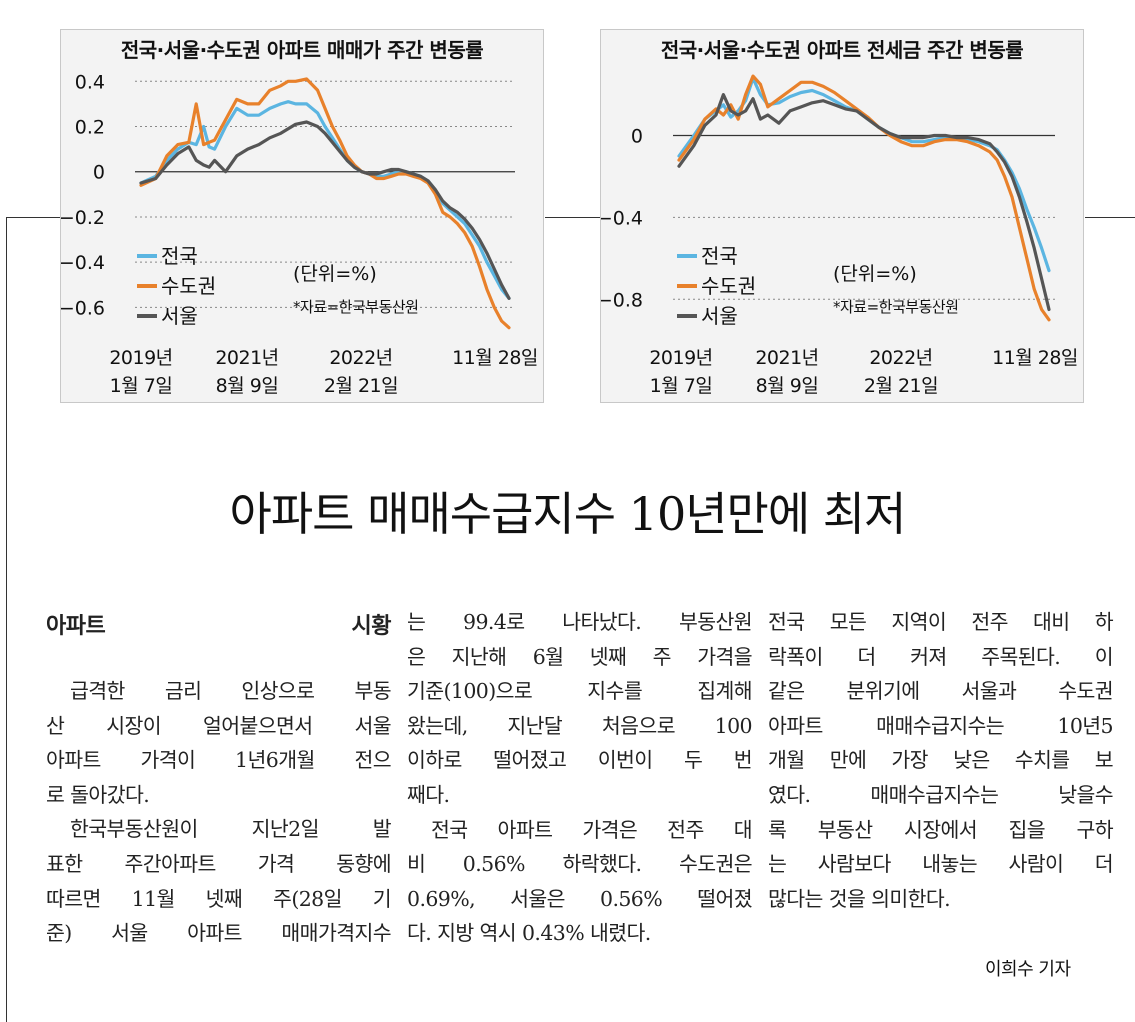 This screenshot has height=1022, width=1135. I want to click on article-line: 락폭이 더 커져 주목된다. 이, so click(941, 656).